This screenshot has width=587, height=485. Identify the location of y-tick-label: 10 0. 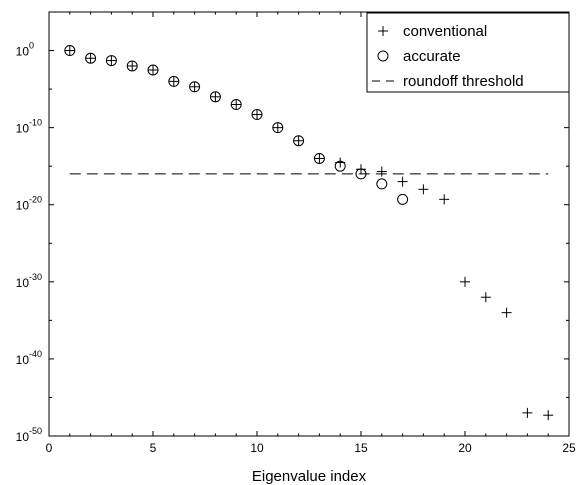
(25, 50).